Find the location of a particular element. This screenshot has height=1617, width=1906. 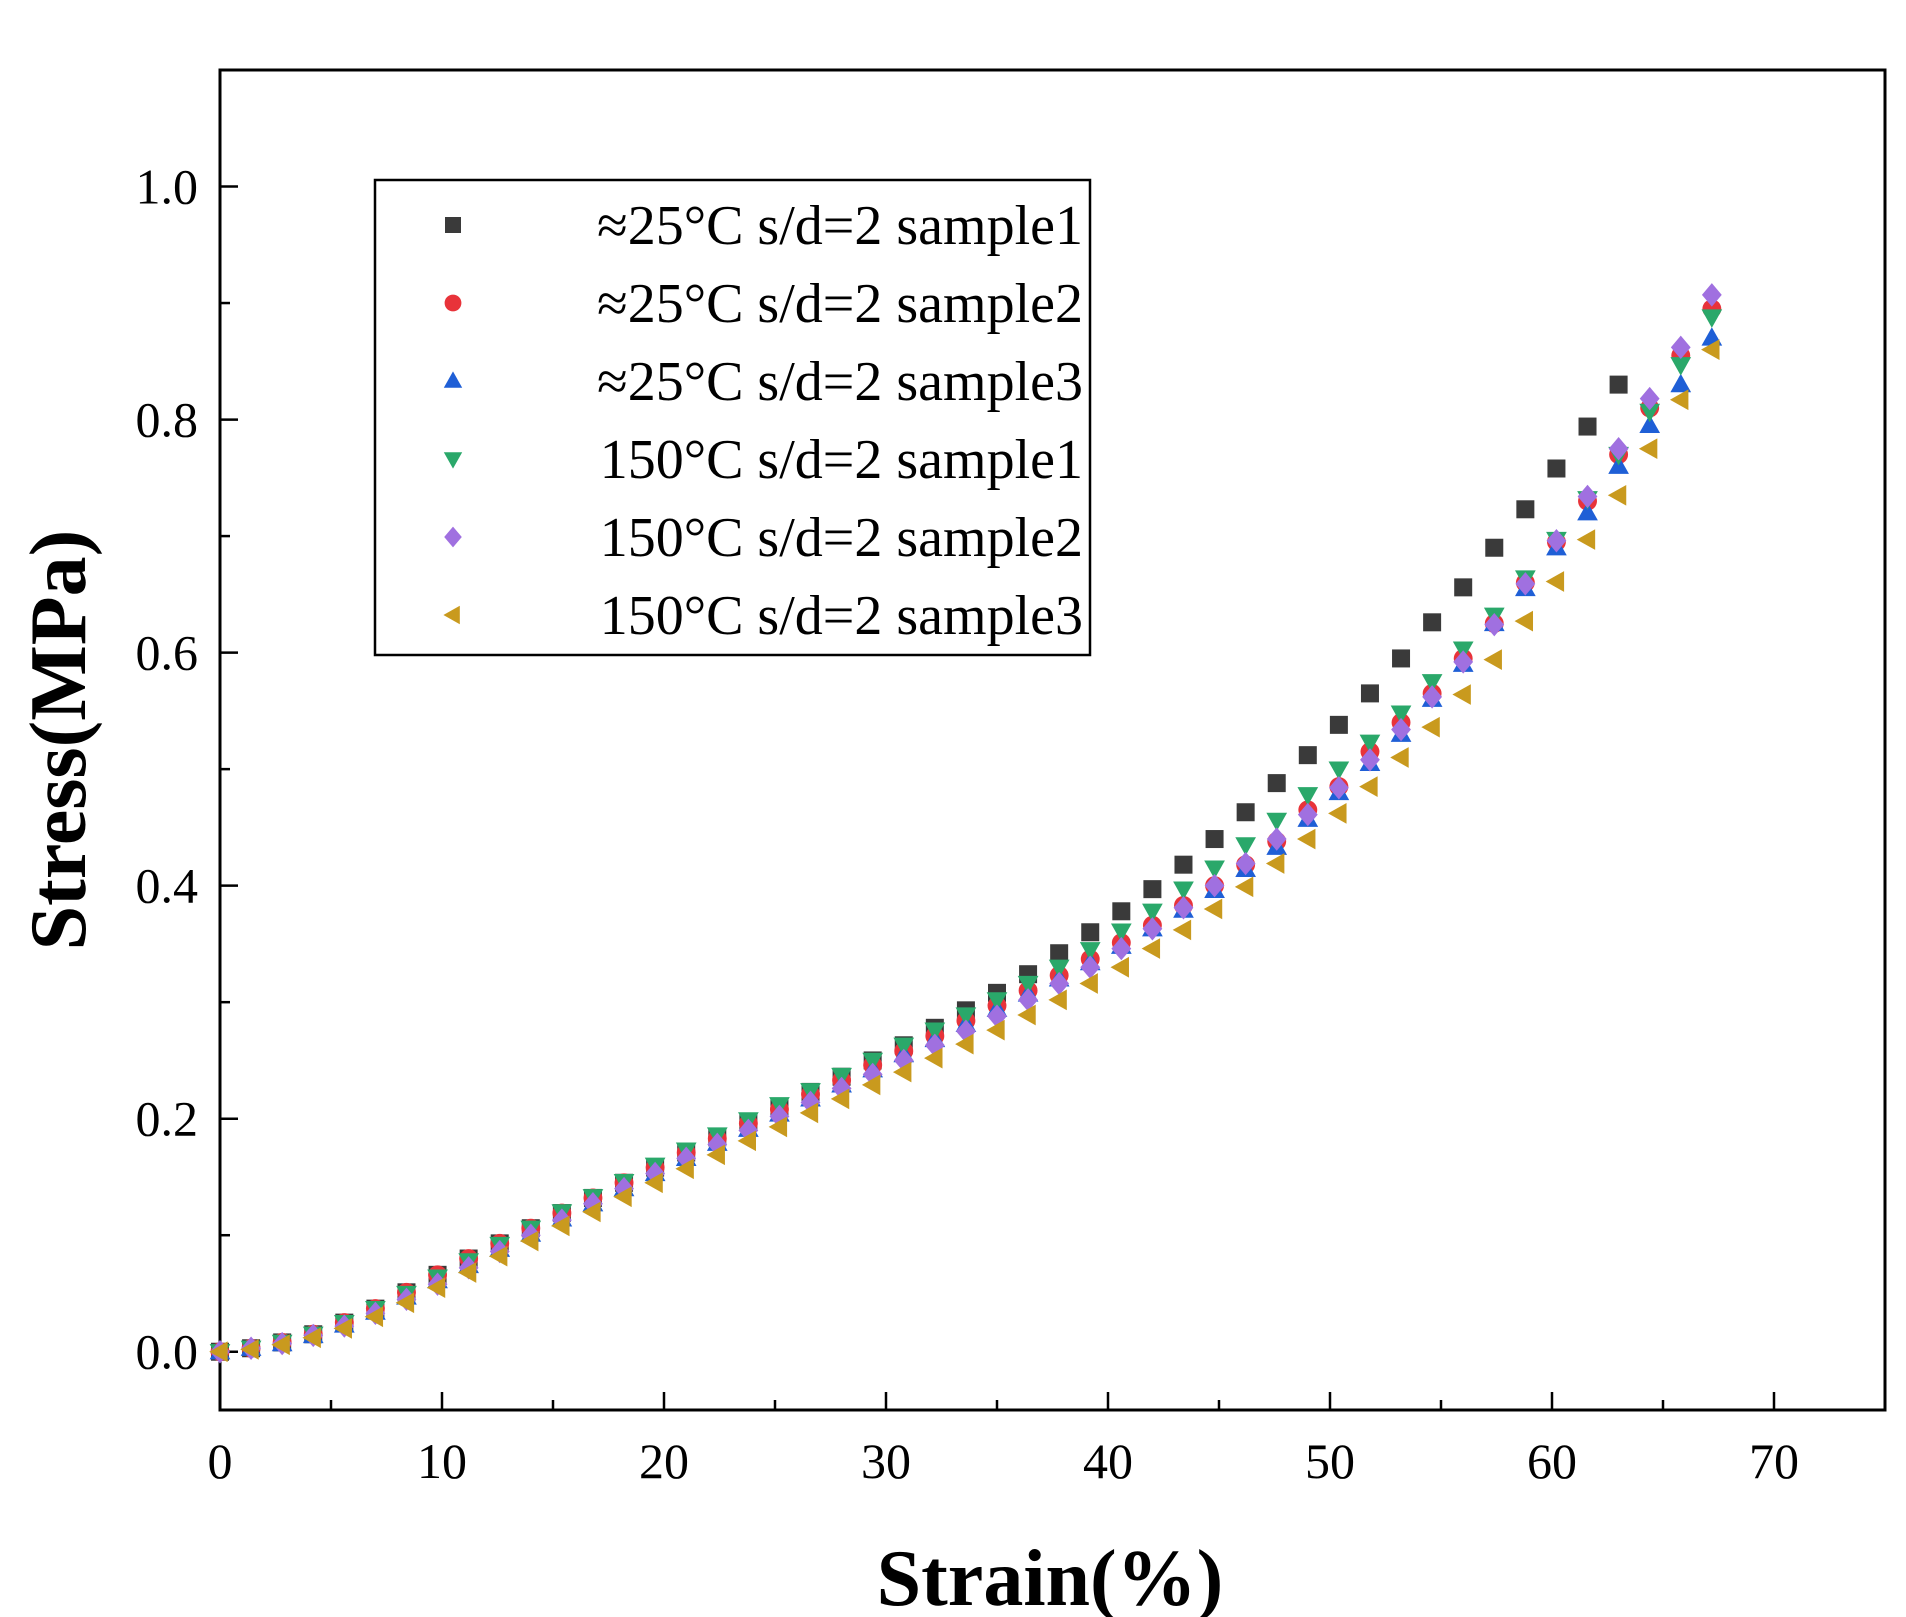

legend-label: ≈25°C s/d=2 sample3 is located at coordinates (840, 382).